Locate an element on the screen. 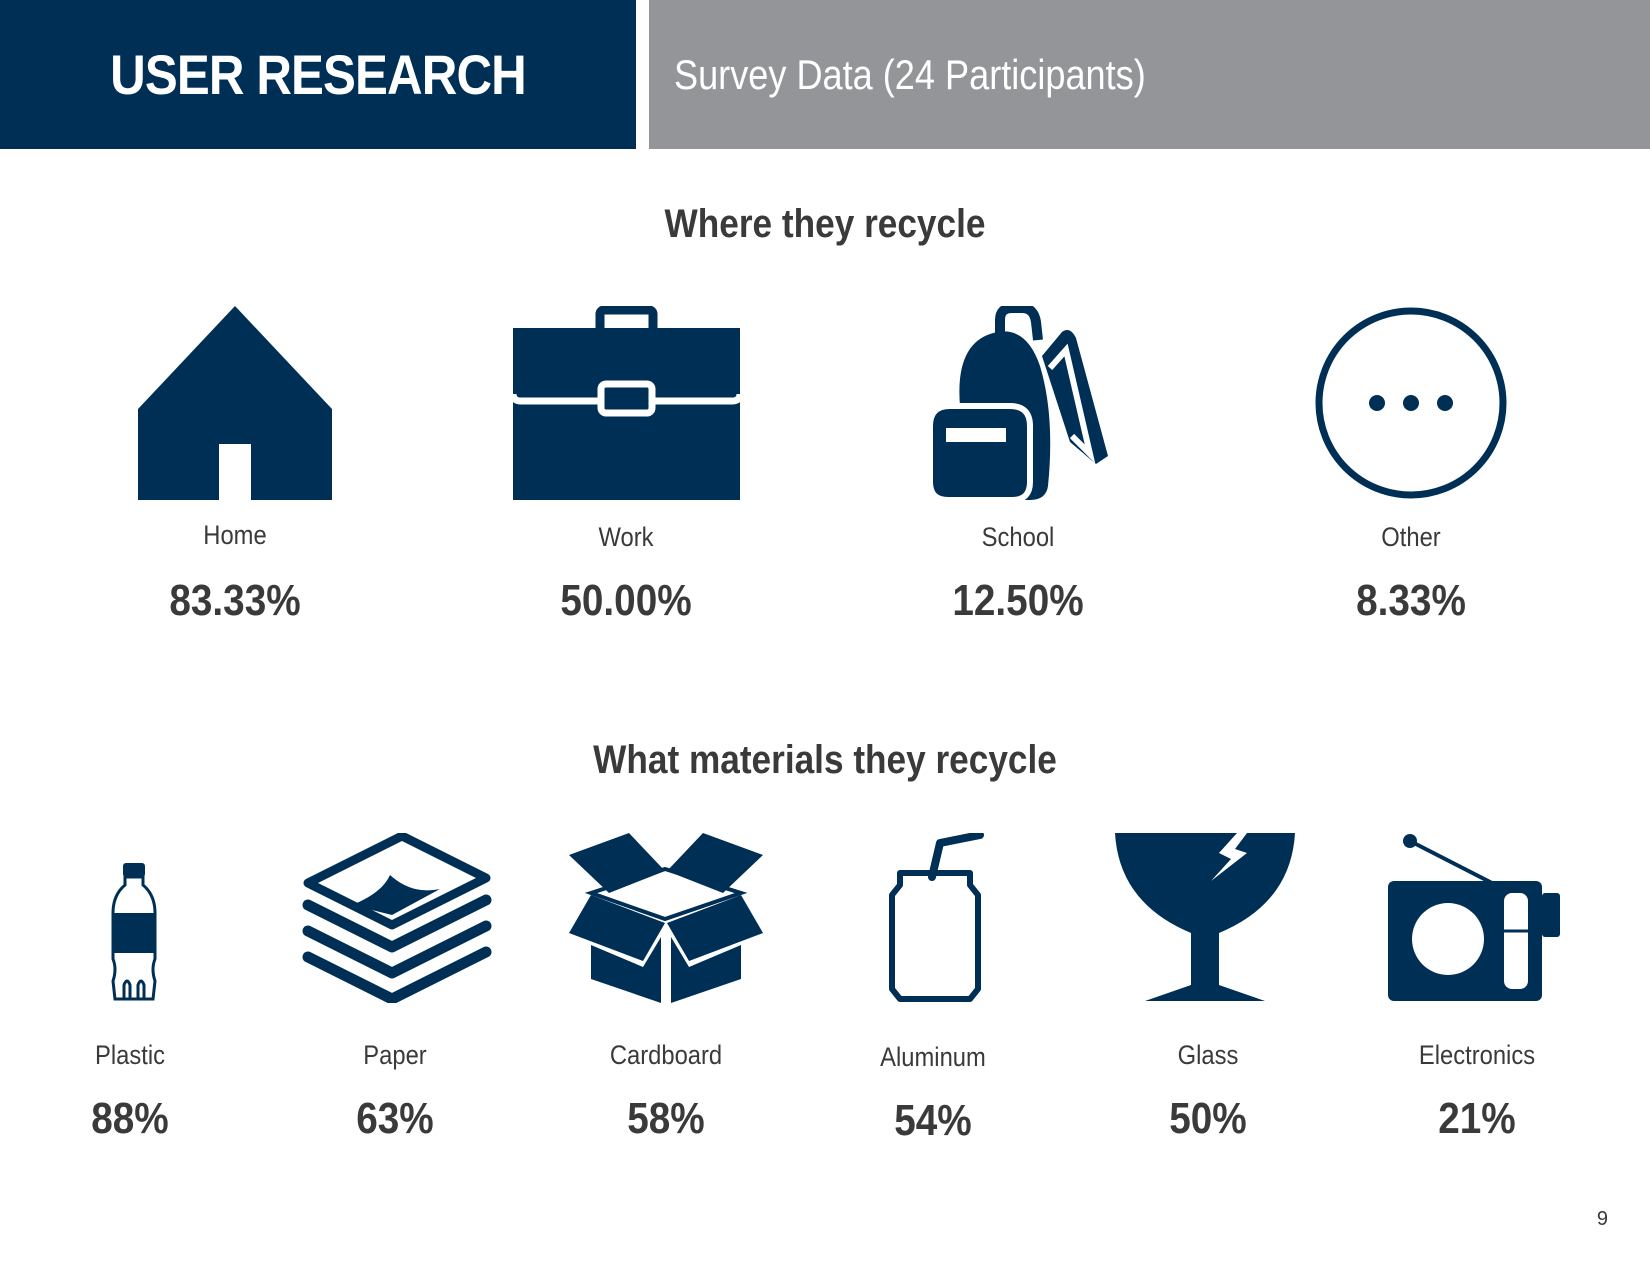  material-value-aluminum: 54% is located at coordinates (933, 1120).